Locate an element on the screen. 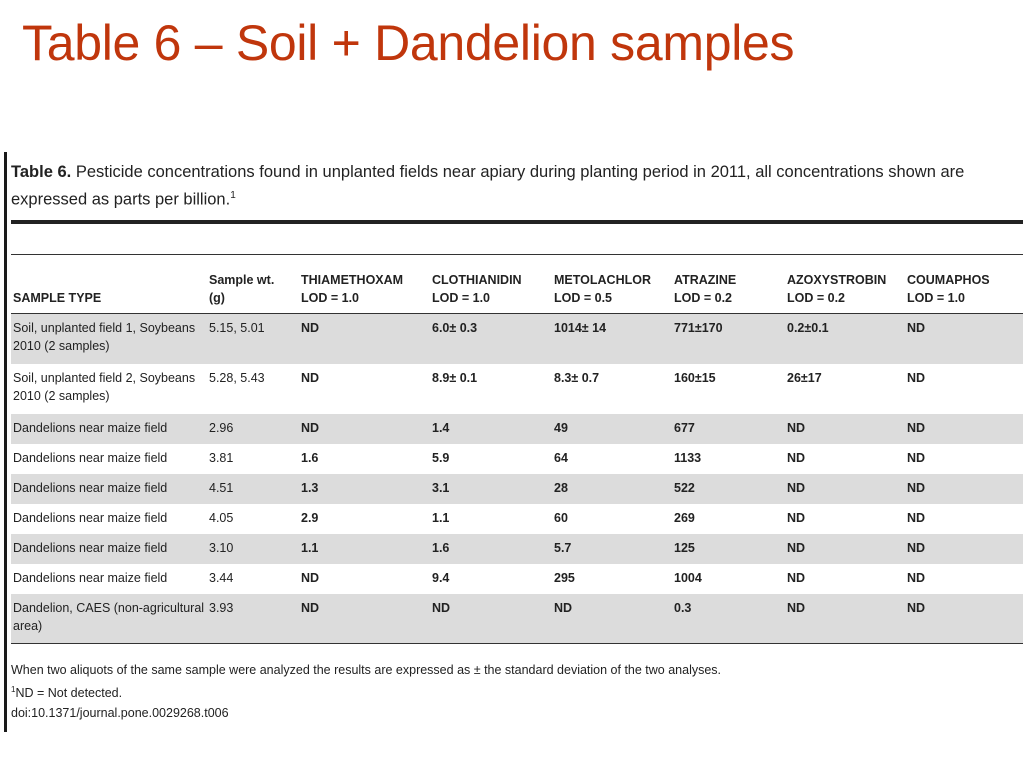 The height and width of the screenshot is (768, 1024). column-header: METOLACHLOR LOD = 0.5 is located at coordinates (612, 285).